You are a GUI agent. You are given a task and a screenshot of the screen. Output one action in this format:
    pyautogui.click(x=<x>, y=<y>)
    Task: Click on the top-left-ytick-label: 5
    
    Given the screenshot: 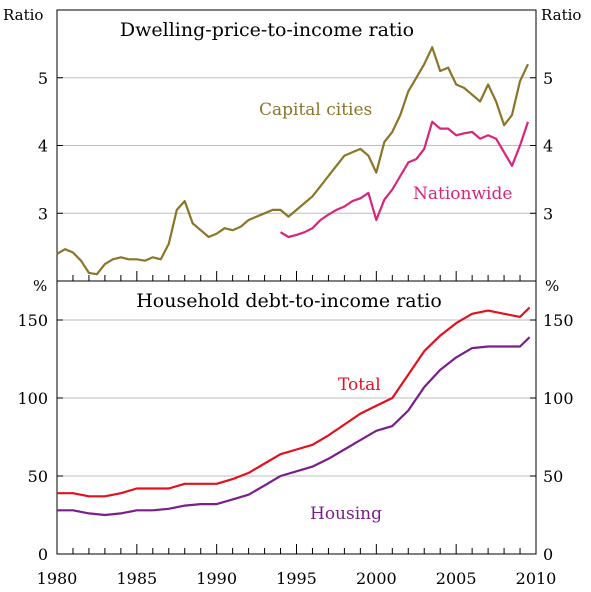 What is the action you would take?
    pyautogui.click(x=43, y=78)
    